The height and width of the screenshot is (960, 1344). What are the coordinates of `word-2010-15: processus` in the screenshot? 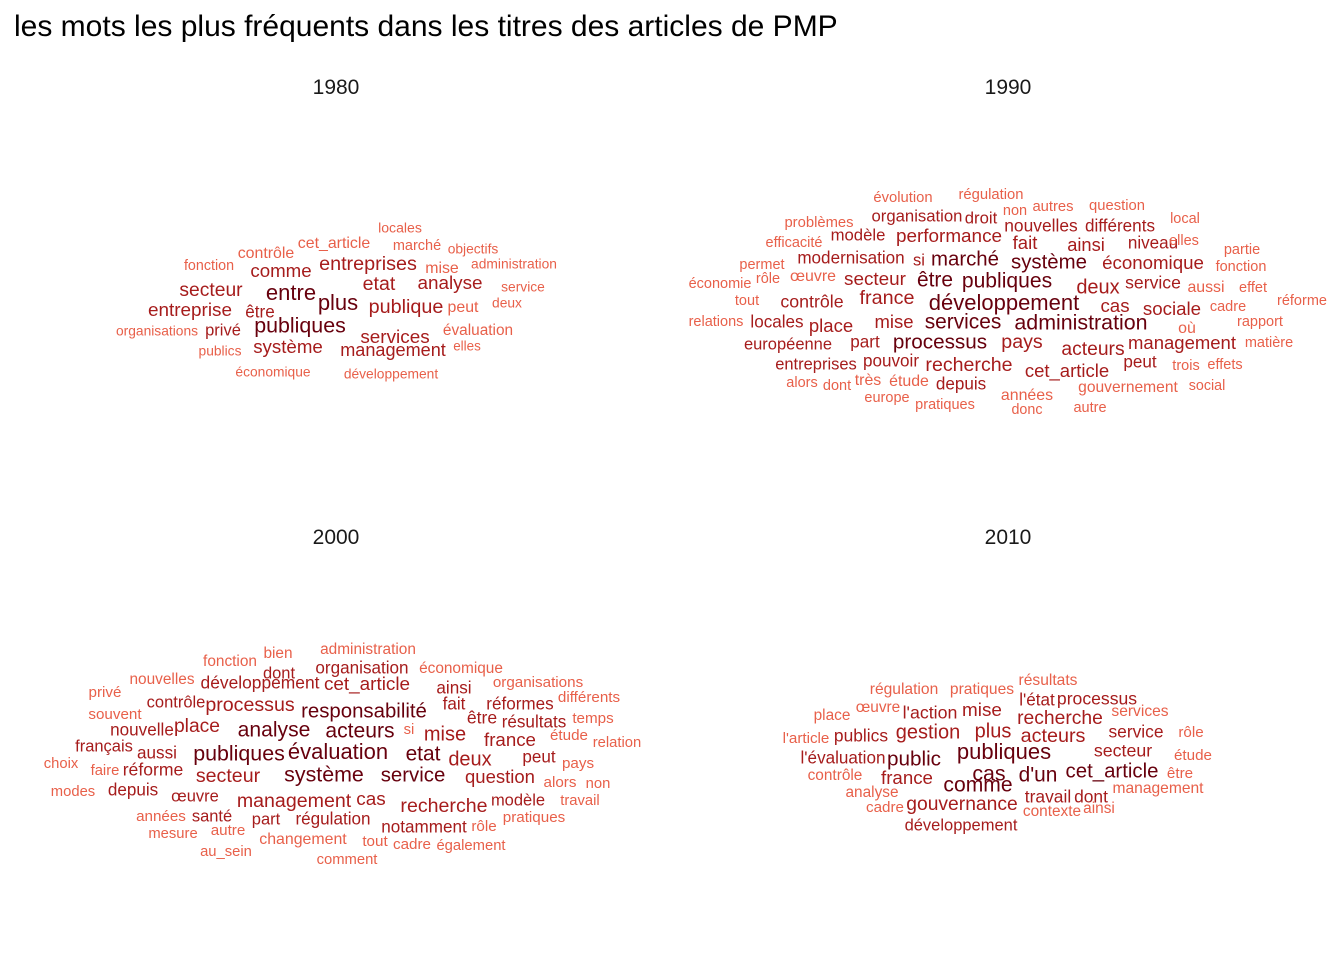 It's located at (1097, 699).